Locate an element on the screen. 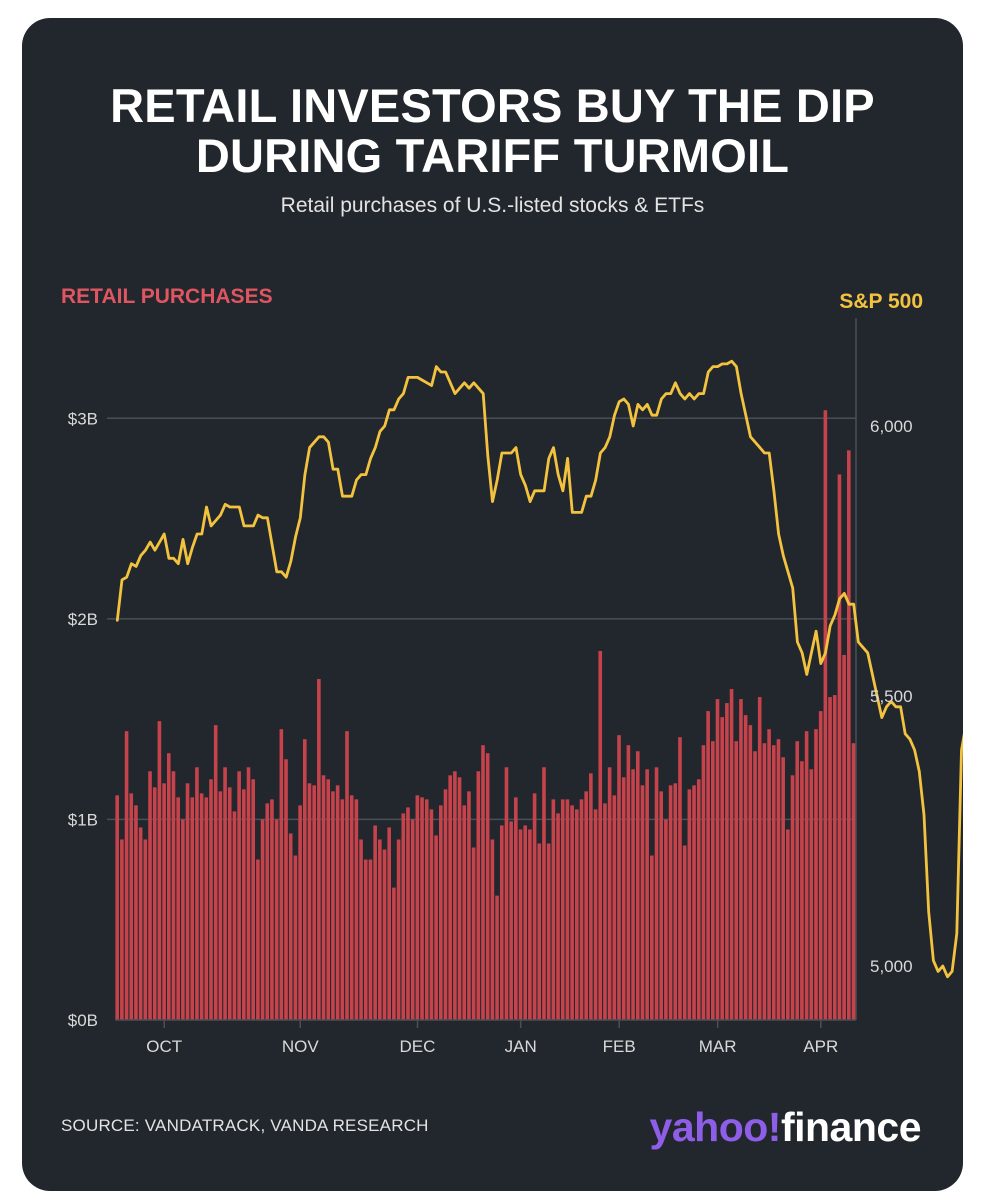 Image resolution: width=987 pixels, height=1200 pixels. x-tick-label-2: DEC is located at coordinates (418, 1046).